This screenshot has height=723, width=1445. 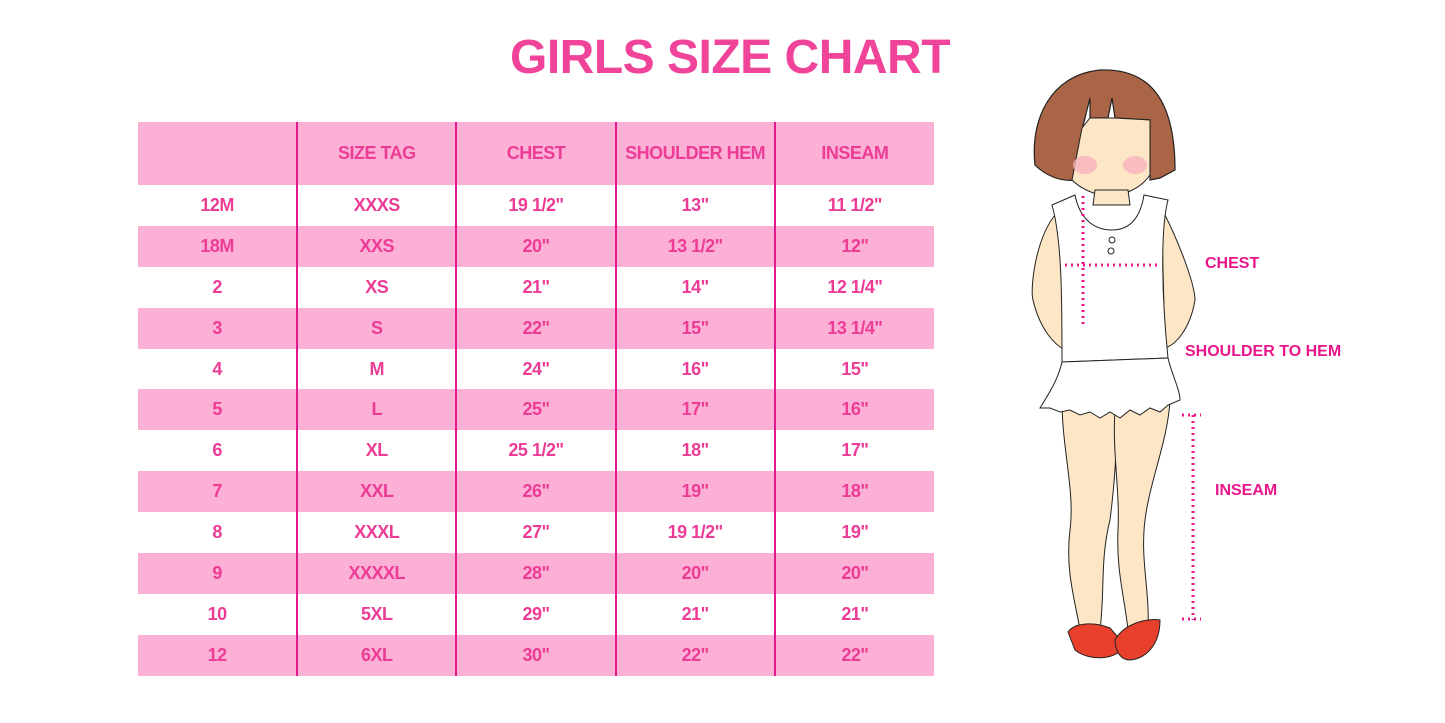 I want to click on table-cell: 27", so click(x=535, y=533).